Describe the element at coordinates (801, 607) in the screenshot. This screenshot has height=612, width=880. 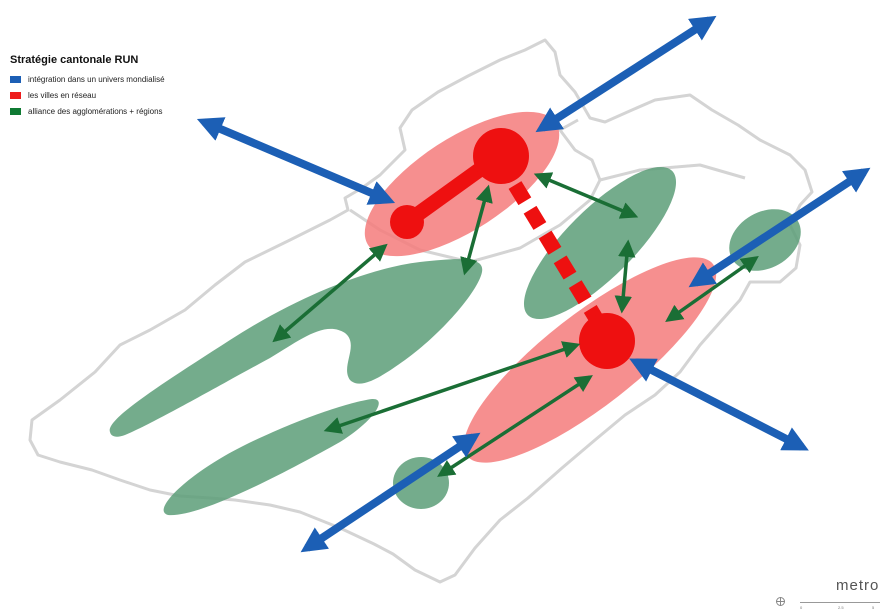
I see `scale-tick-0: 0` at that location.